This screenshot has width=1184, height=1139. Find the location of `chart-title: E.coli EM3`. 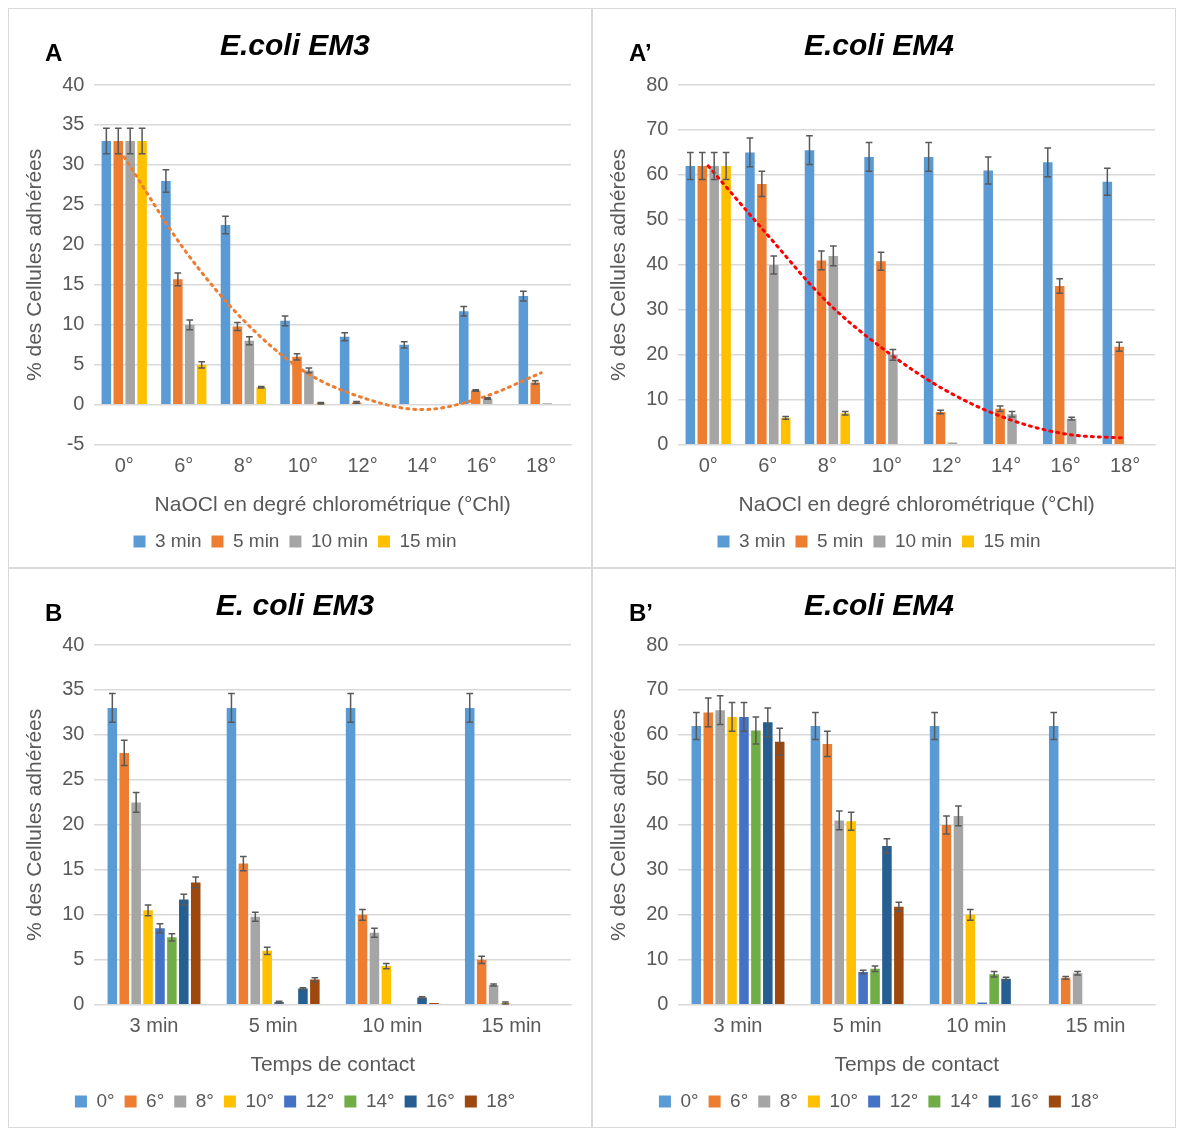

chart-title: E.coli EM3 is located at coordinates (295, 45).